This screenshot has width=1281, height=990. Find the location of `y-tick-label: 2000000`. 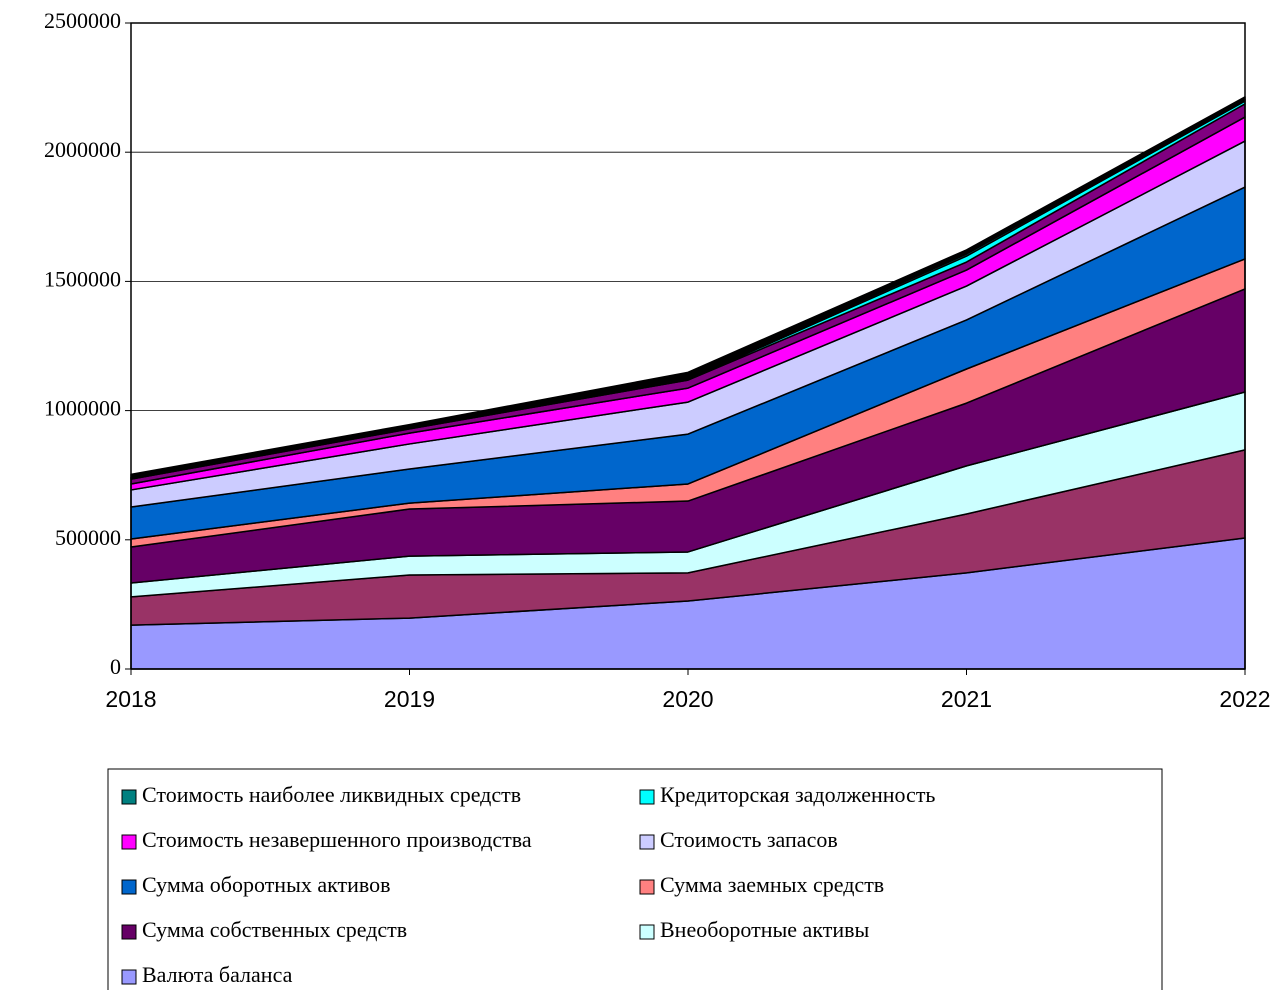

y-tick-label: 2000000 is located at coordinates (82, 149).